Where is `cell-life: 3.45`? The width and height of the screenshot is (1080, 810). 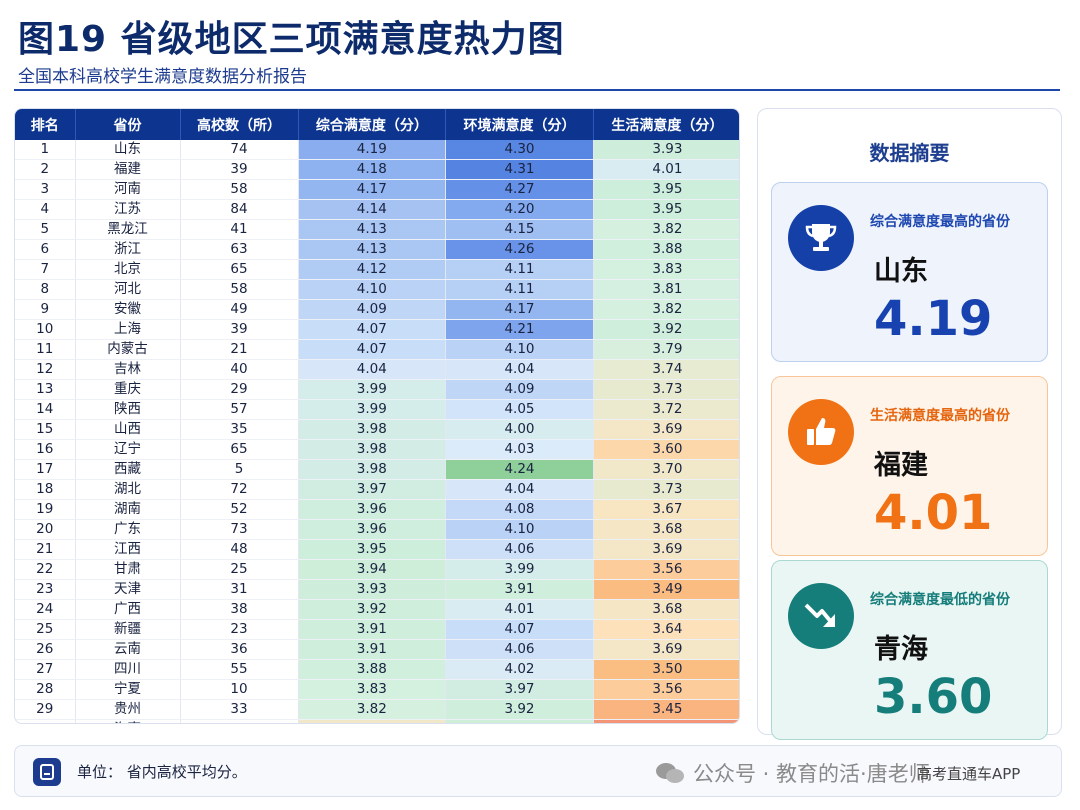
cell-life: 3.45 is located at coordinates (666, 710).